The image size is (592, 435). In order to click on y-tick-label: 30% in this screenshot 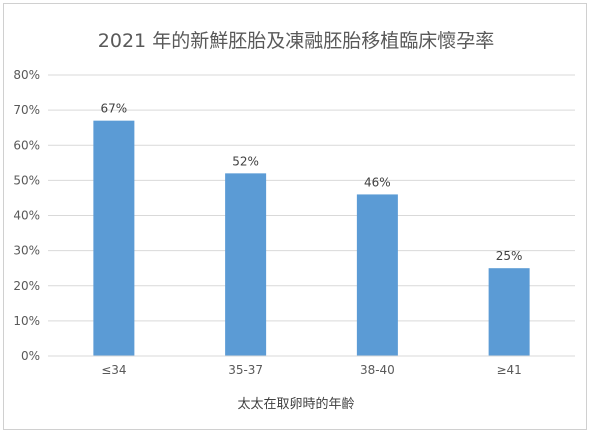, I will do `click(26, 251)`.